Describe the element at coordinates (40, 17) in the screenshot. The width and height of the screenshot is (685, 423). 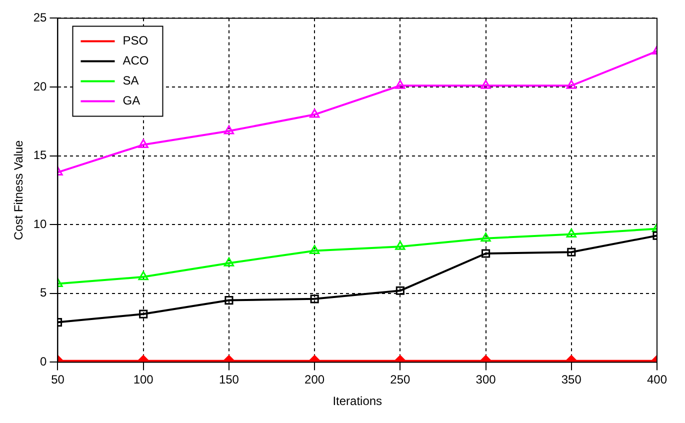
I see `y-tick-label: 25` at that location.